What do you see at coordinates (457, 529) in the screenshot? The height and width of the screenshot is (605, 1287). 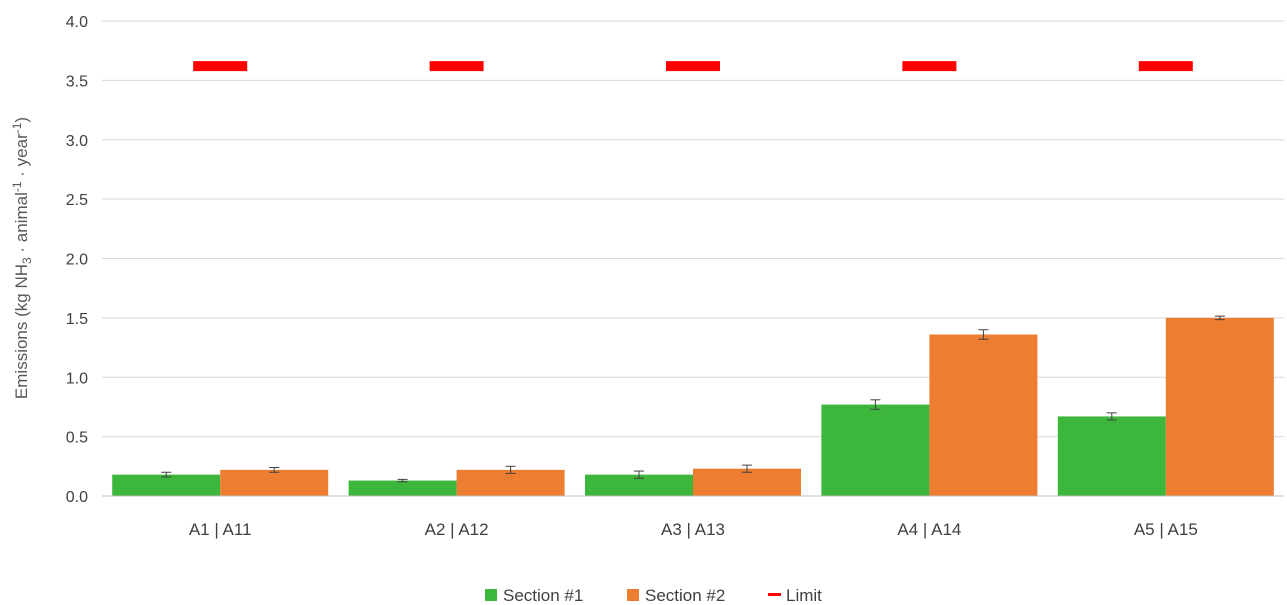 I see `x-tick-label: A2 | A12` at bounding box center [457, 529].